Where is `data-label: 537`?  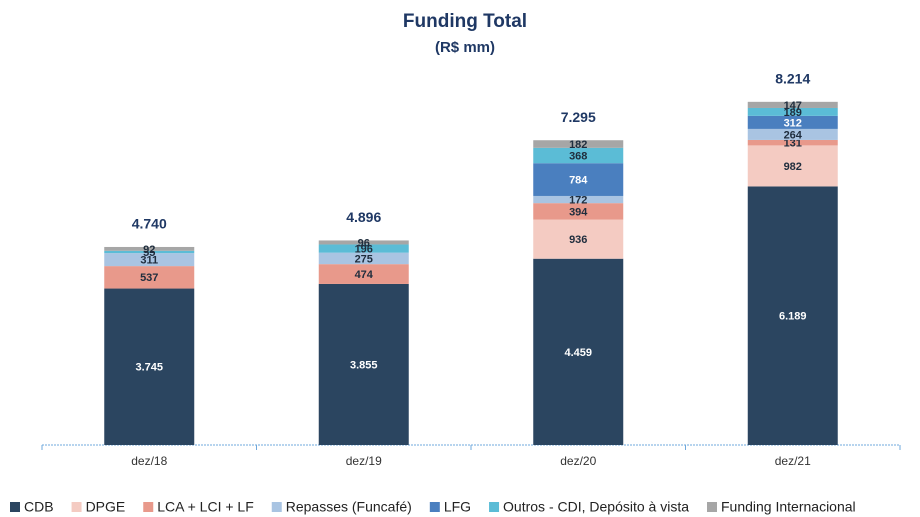 data-label: 537 is located at coordinates (149, 278).